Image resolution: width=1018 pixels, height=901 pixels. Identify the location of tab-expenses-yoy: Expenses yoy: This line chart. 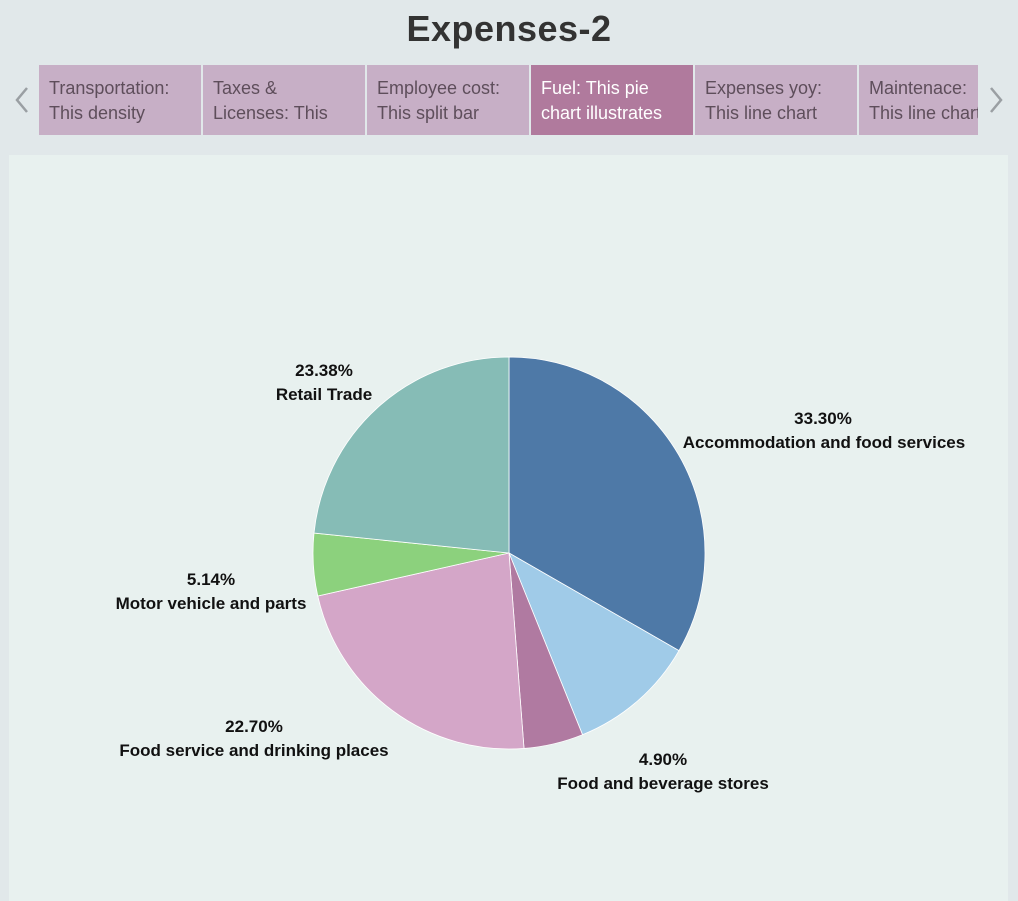
(776, 100).